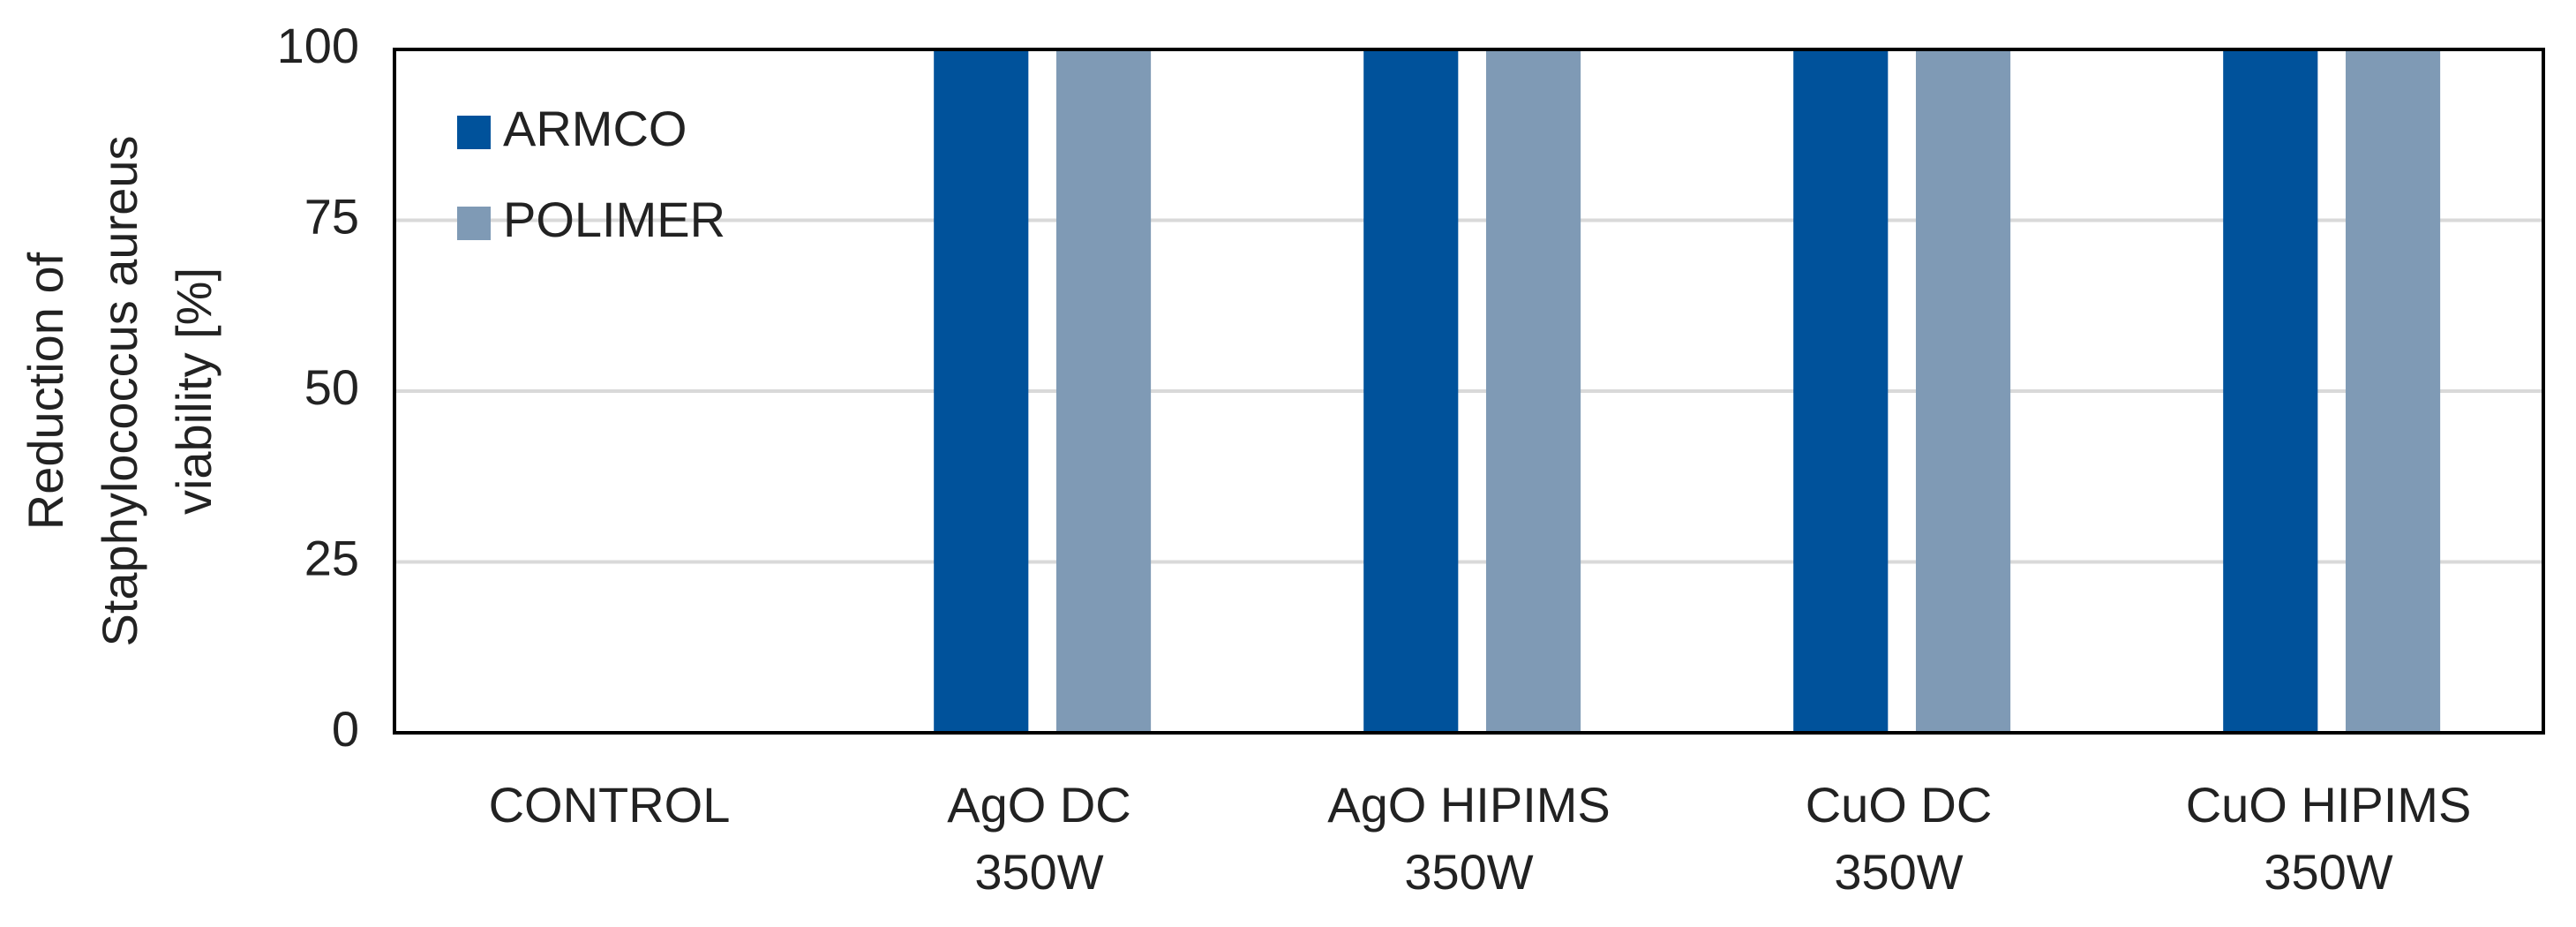  I want to click on legend-label: ARMCO, so click(595, 129).